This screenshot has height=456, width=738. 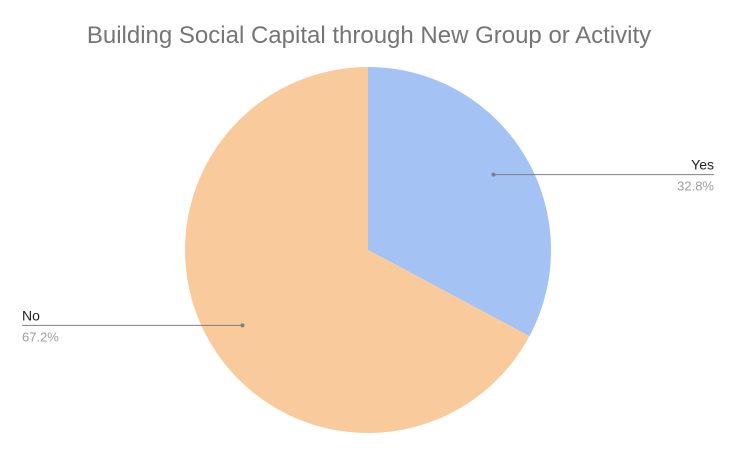 What do you see at coordinates (31, 315) in the screenshot?
I see `slice-label-no: No` at bounding box center [31, 315].